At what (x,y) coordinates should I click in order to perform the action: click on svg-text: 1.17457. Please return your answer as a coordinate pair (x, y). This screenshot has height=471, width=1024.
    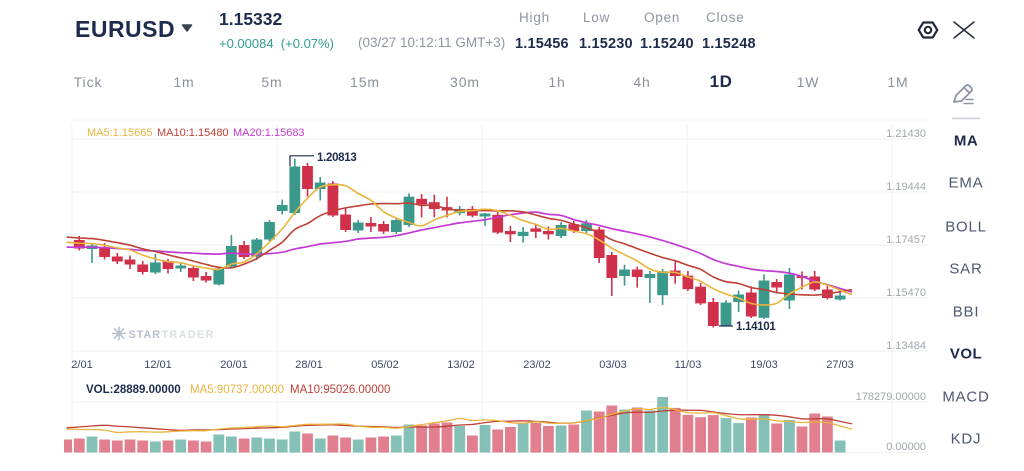
    Looking at the image, I should click on (906, 240).